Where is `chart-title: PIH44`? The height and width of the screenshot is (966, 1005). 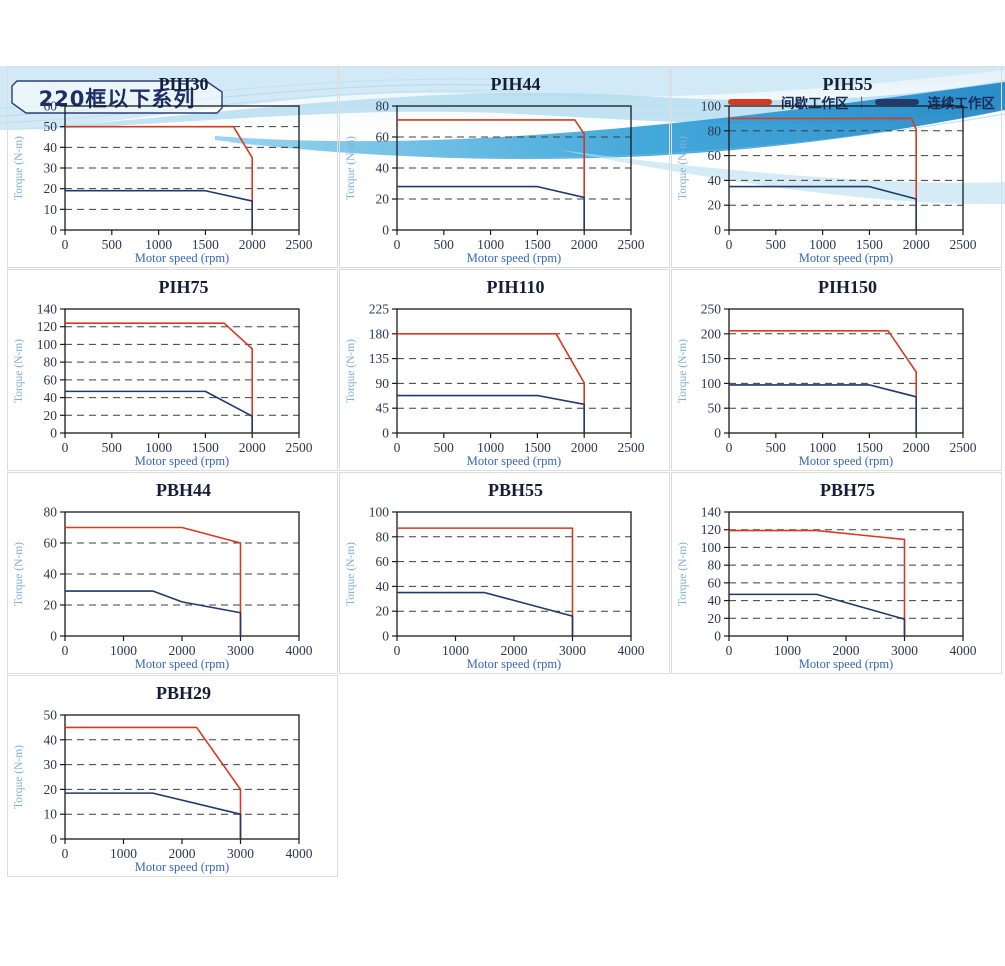 chart-title: PIH44 is located at coordinates (515, 84).